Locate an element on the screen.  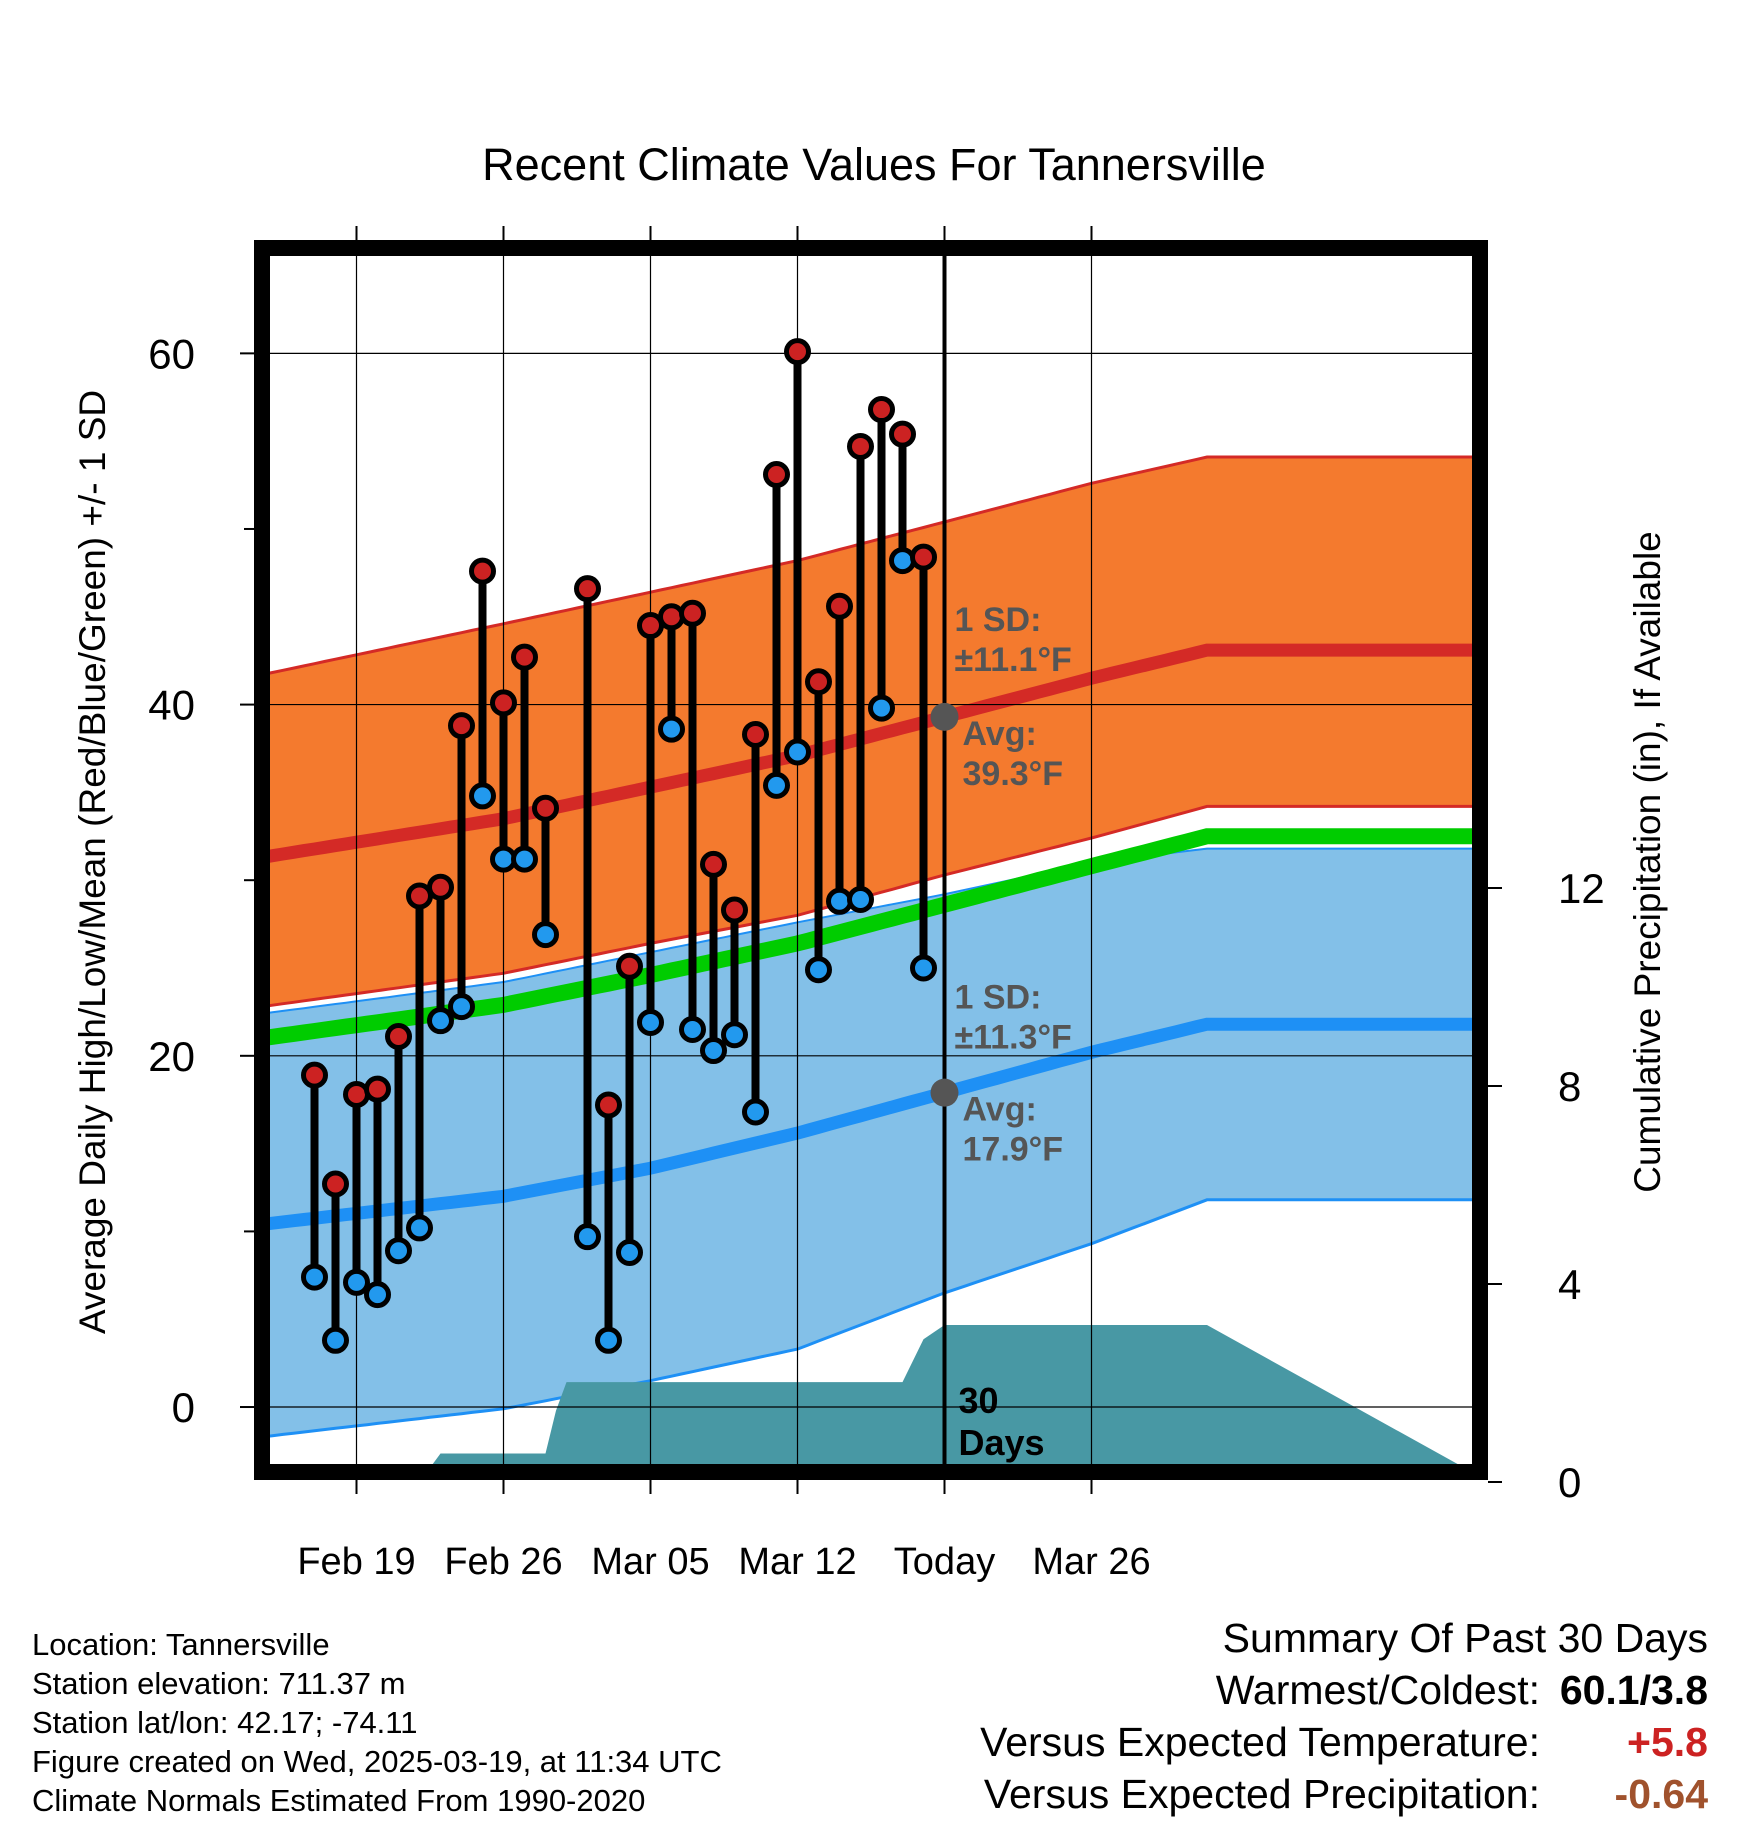
normal-annotation: 1 SD: ±11.3°F is located at coordinates (1013, 1018).